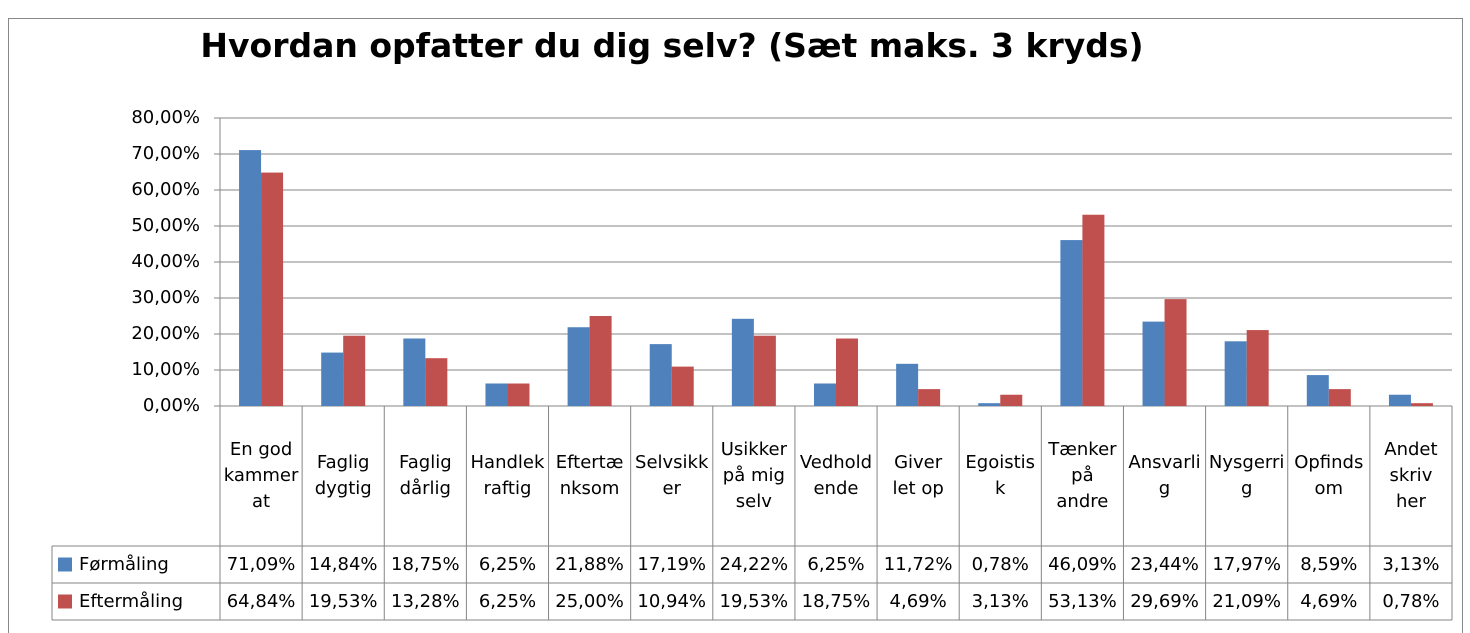  I want to click on category-label: Nysgerrig, so click(1246, 475).